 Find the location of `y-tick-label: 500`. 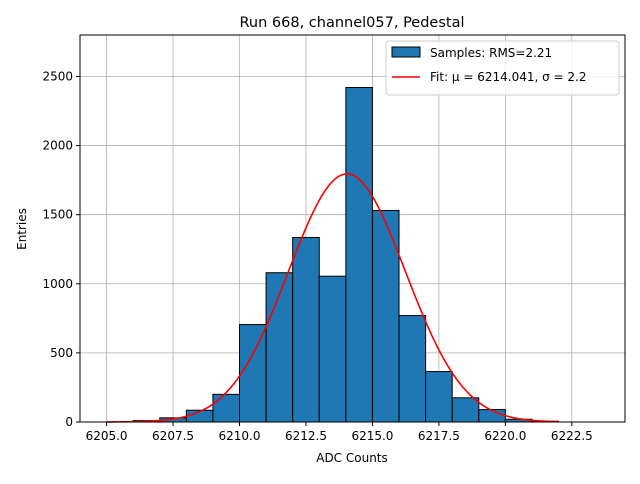

y-tick-label: 500 is located at coordinates (61, 353).